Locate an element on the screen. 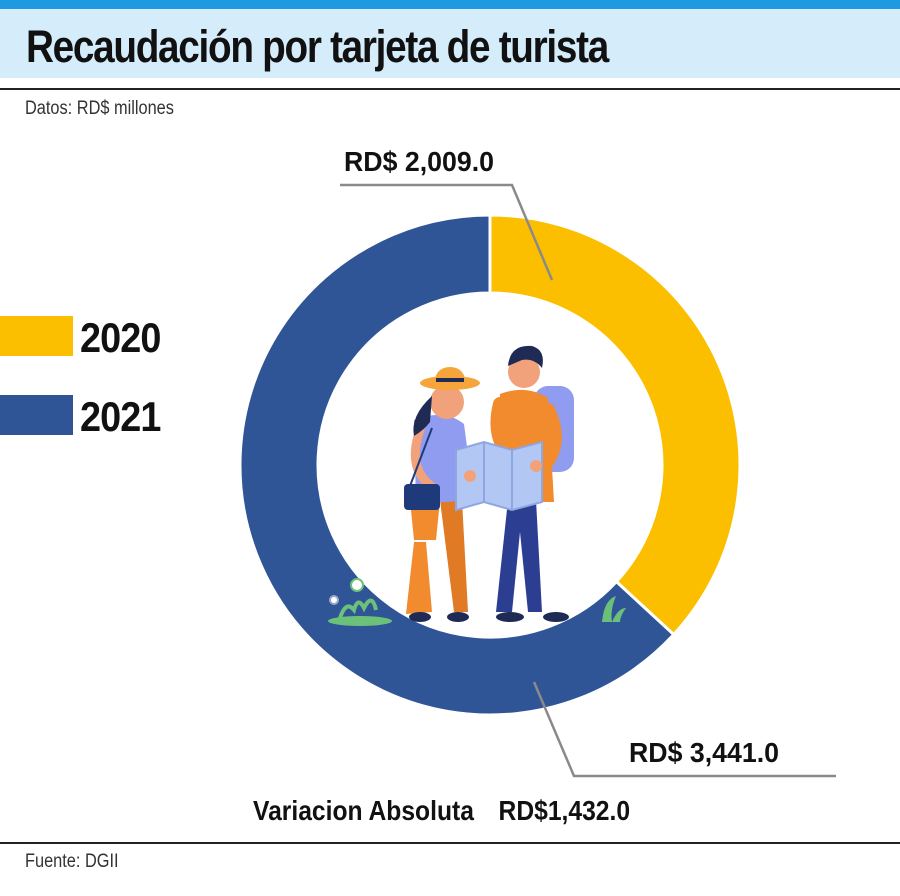 This screenshot has width=900, height=896. chart-source: Fuente: DGII is located at coordinates (72, 861).